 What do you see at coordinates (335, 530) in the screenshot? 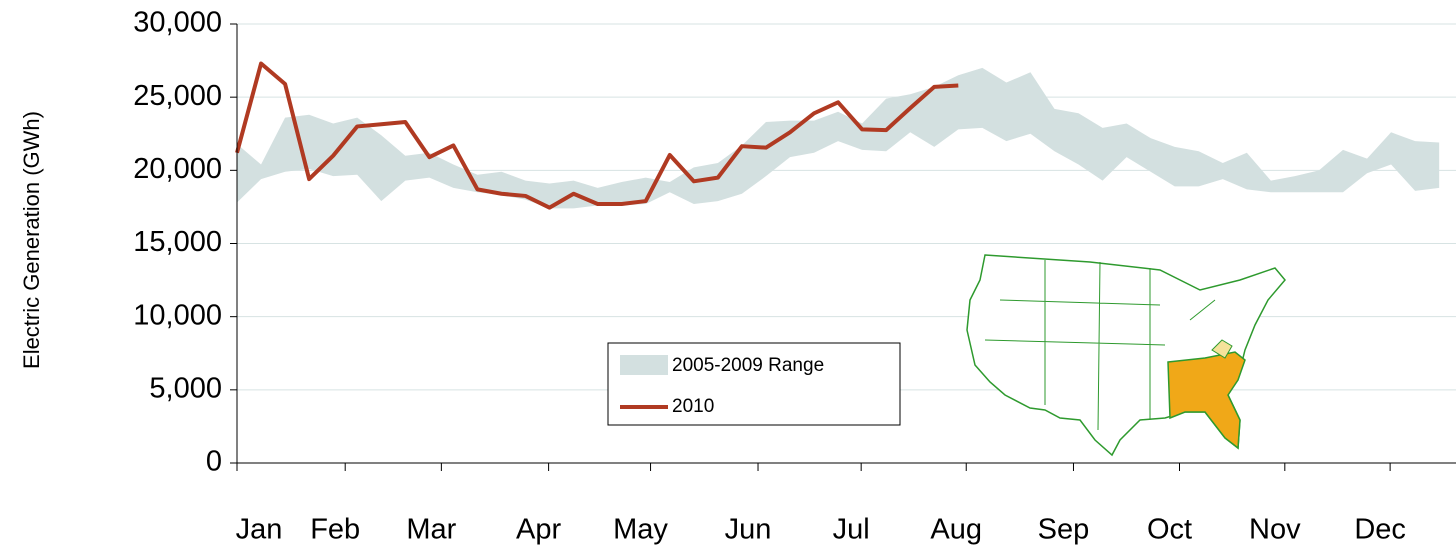
I see `x-tick-label: Feb` at bounding box center [335, 530].